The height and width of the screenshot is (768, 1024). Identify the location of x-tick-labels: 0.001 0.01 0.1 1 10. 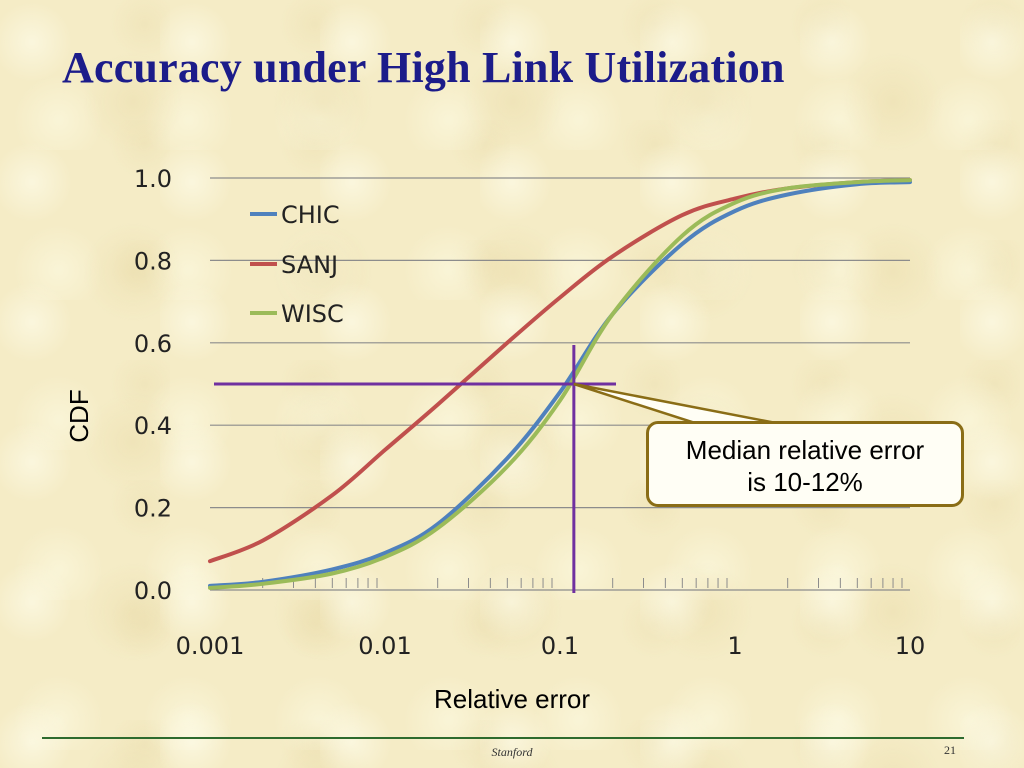
(551, 646).